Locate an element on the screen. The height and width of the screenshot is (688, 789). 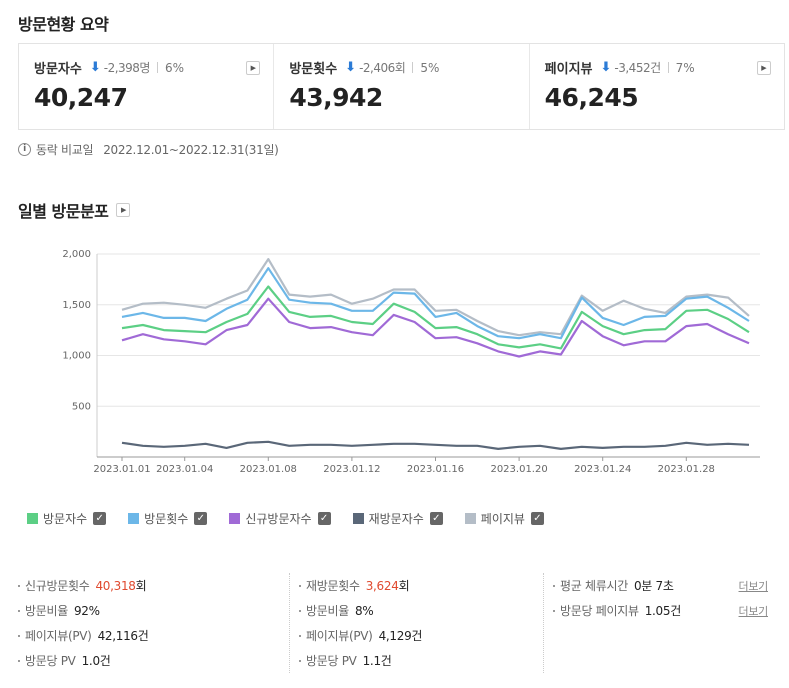
detail-value: 1.1건 is located at coordinates (377, 661).